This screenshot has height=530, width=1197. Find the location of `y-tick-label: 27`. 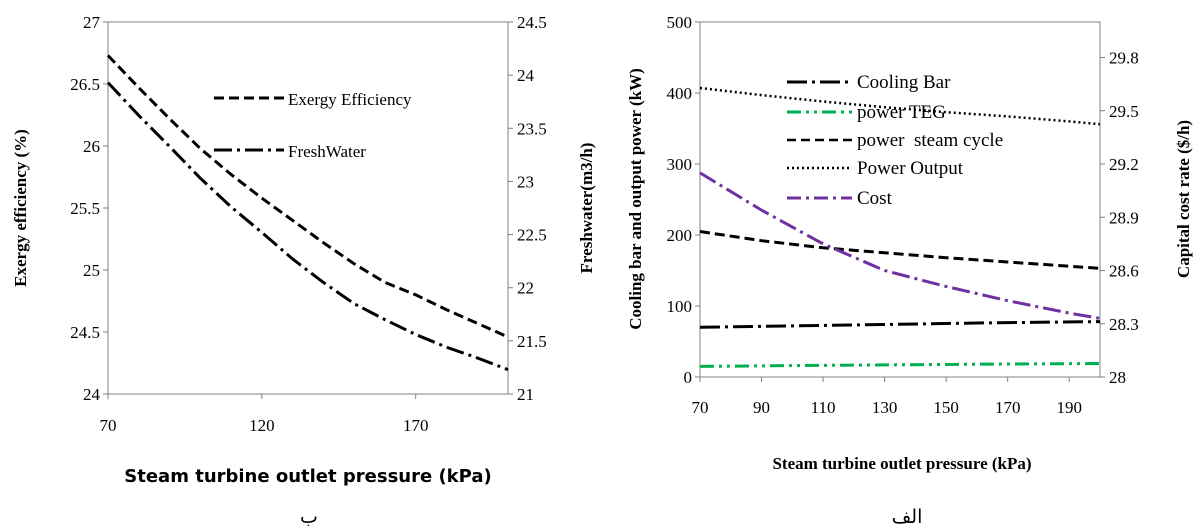

y-tick-label: 27 is located at coordinates (92, 22).